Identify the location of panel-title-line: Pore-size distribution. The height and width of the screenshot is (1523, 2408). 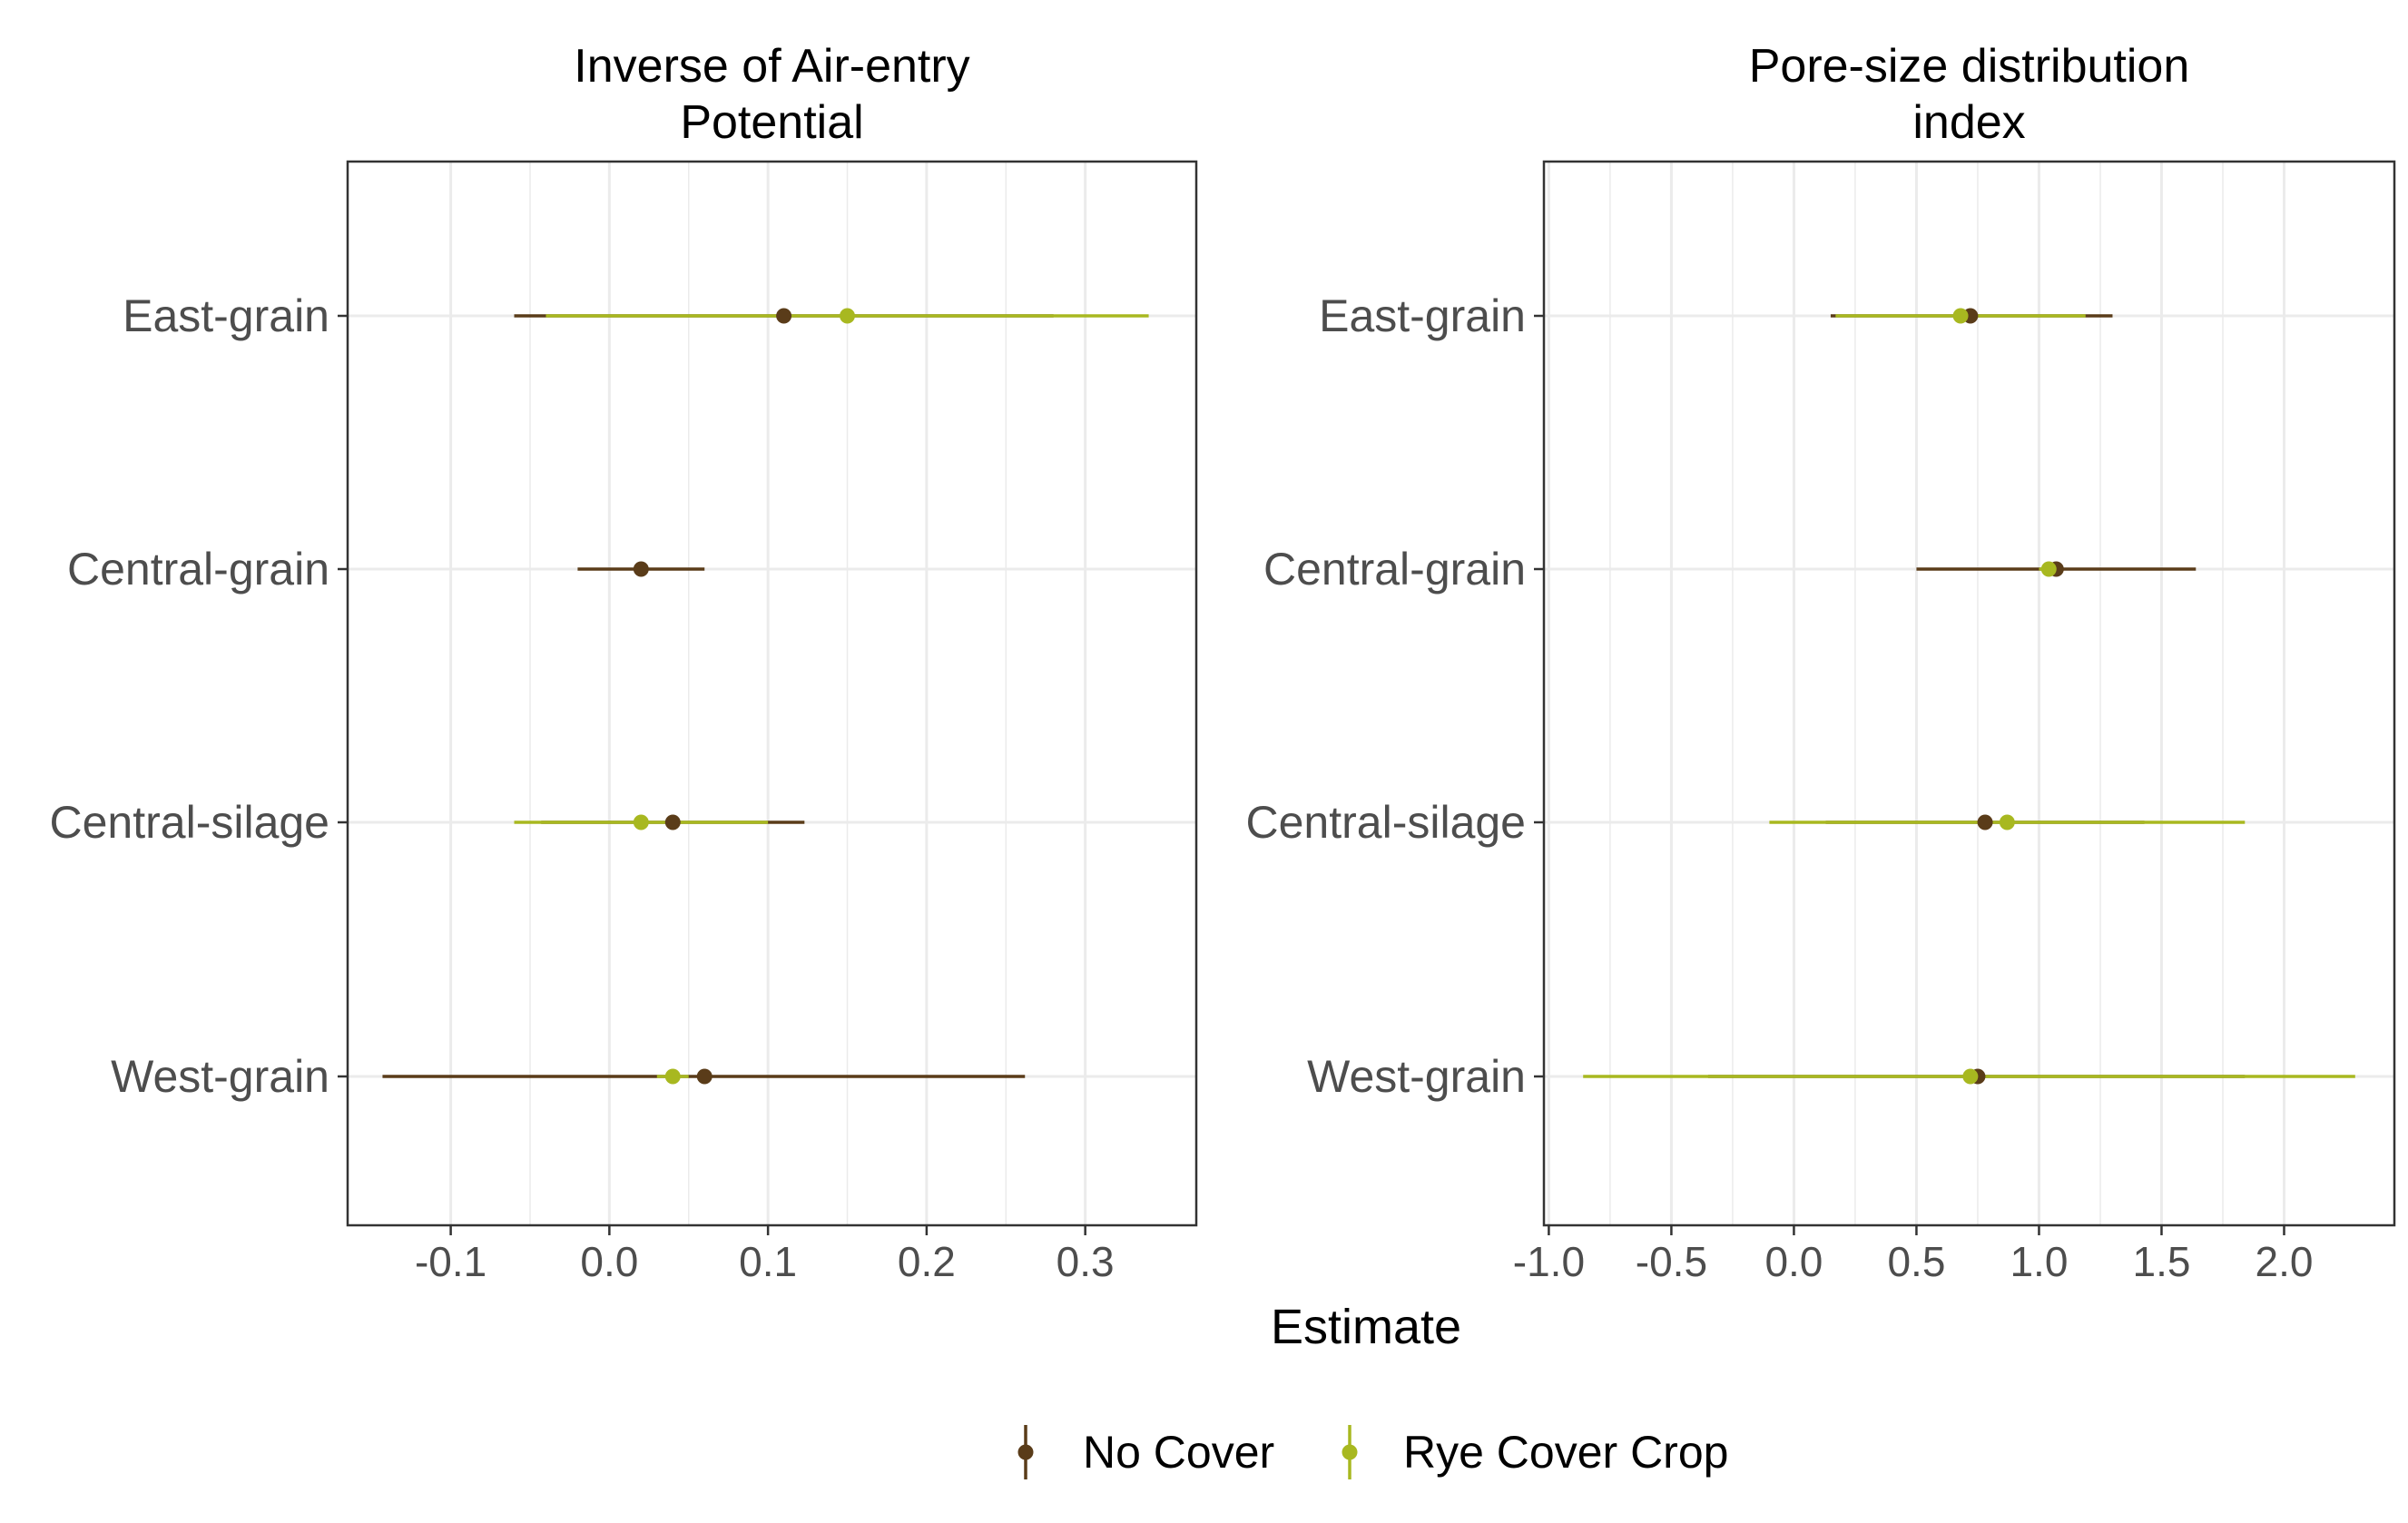
(1969, 67).